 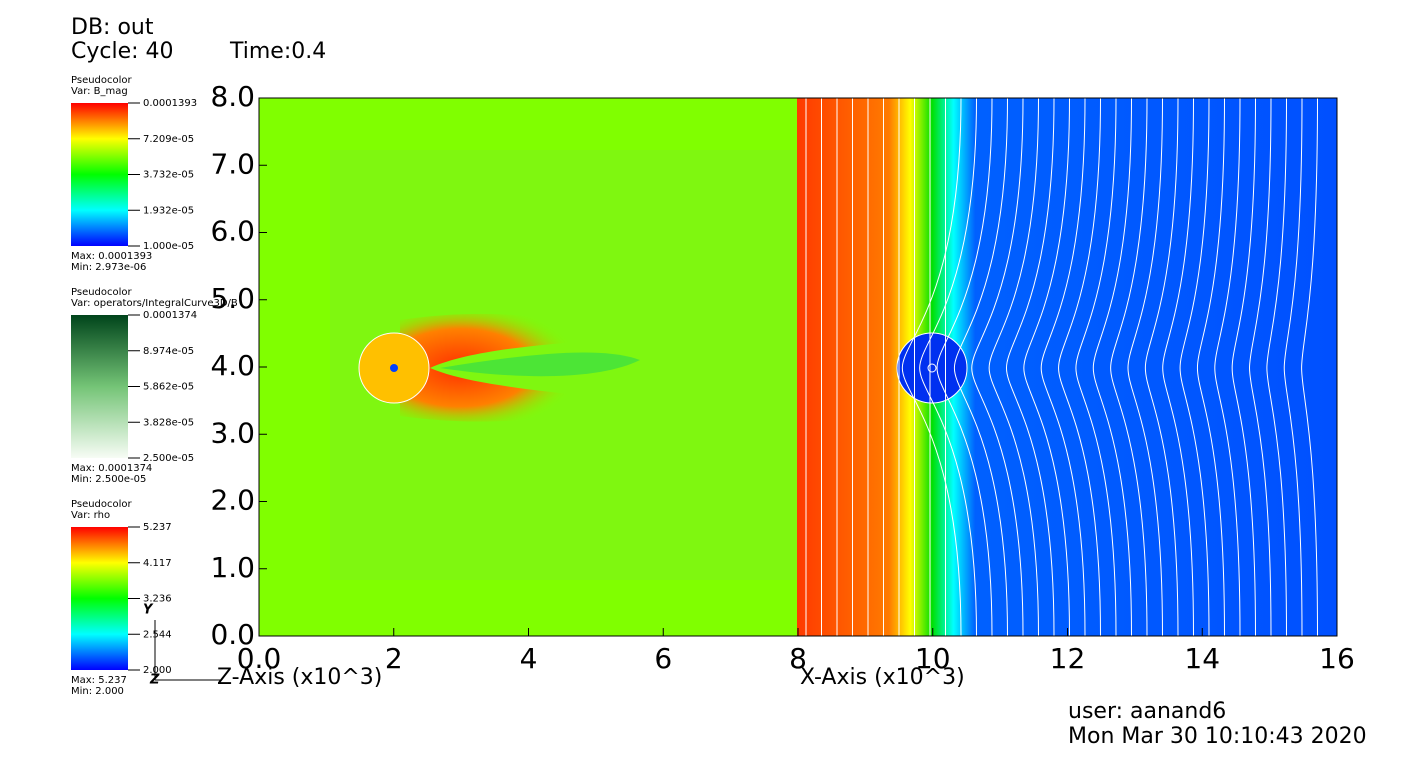 What do you see at coordinates (1147, 711) in the screenshot?
I see `user: user: aanand6` at bounding box center [1147, 711].